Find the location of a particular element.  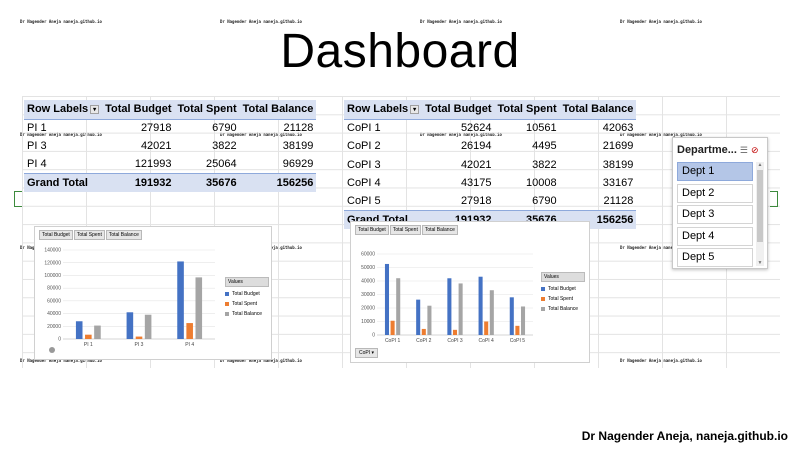

cell-value: 43175 is located at coordinates (476, 183).